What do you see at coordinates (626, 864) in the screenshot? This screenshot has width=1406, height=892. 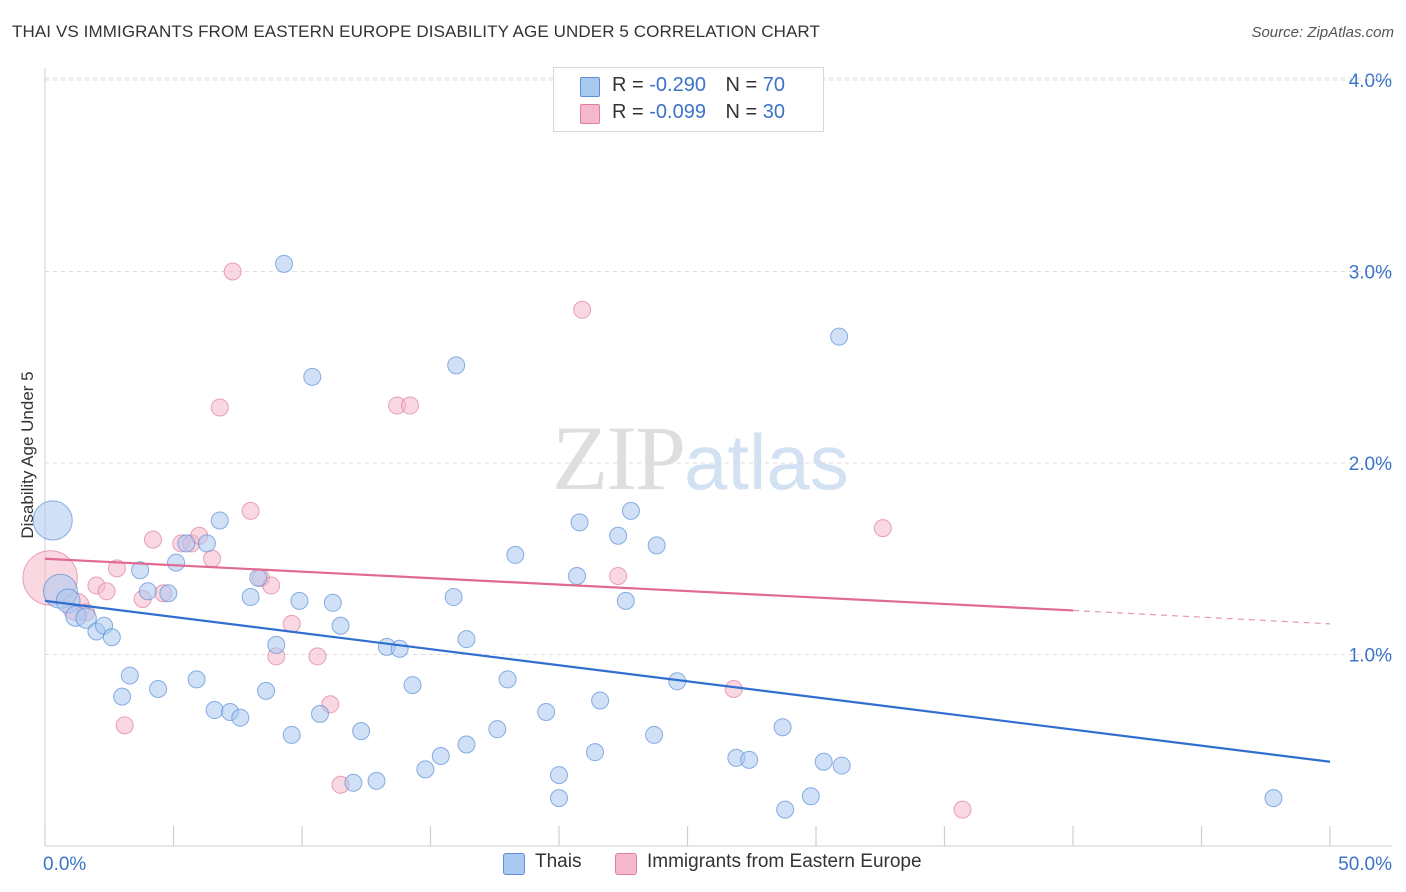 I see `eastern-europe-legend-swatch` at bounding box center [626, 864].